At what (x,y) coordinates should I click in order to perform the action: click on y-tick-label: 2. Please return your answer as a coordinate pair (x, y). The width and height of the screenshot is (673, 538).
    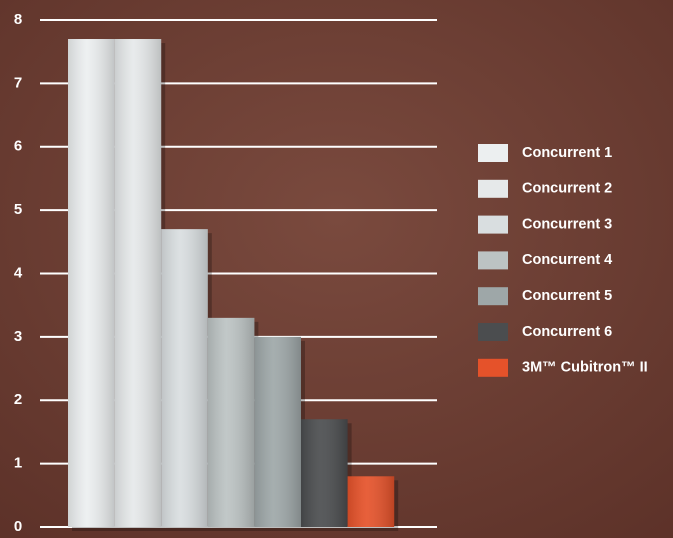
    Looking at the image, I should click on (18, 399).